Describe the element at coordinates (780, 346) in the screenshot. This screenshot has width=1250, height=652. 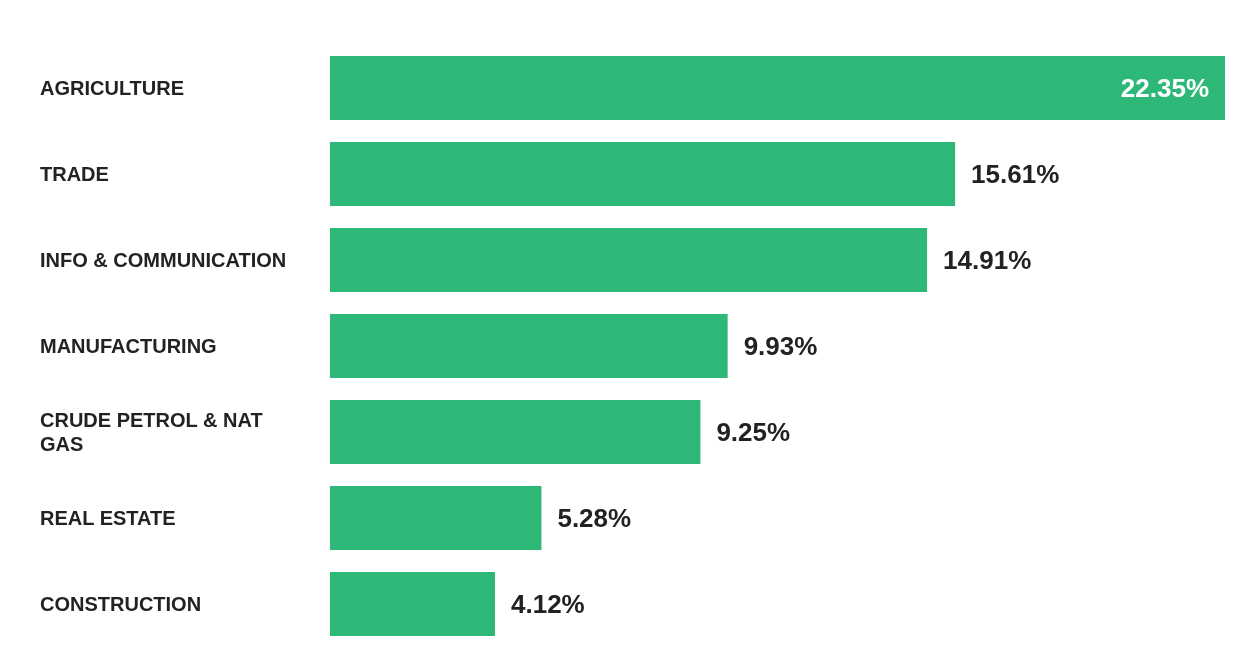
I see `data-label: 9.93%` at that location.